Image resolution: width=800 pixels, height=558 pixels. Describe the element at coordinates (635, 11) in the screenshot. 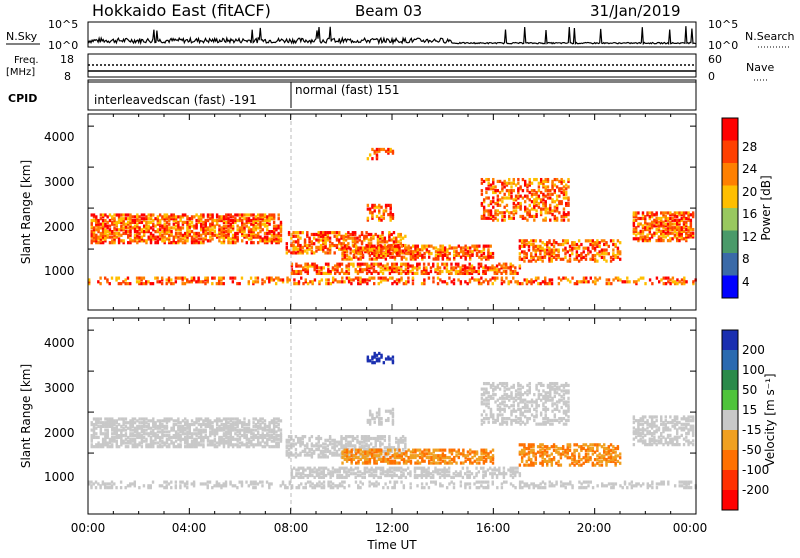

I see `date-title: 31/Jan/2019` at that location.